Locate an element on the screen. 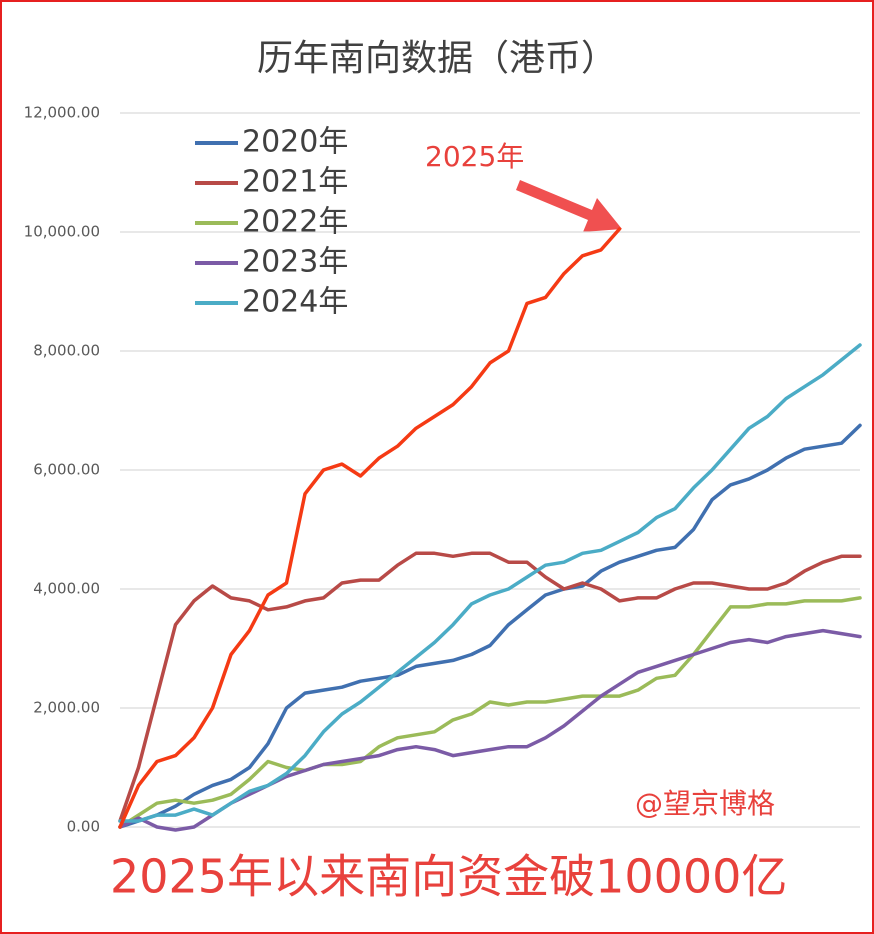 The image size is (874, 934). y-tick-label: 2,000.00 is located at coordinates (66, 708).